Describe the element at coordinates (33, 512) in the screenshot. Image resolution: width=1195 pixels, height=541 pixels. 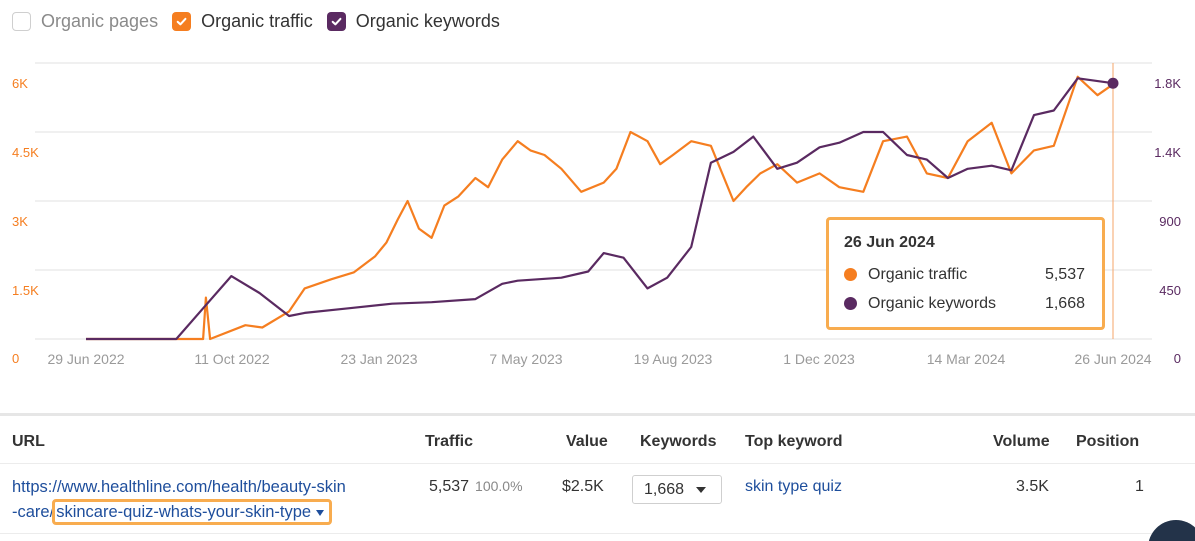
I see `url-line2: -care/` at that location.